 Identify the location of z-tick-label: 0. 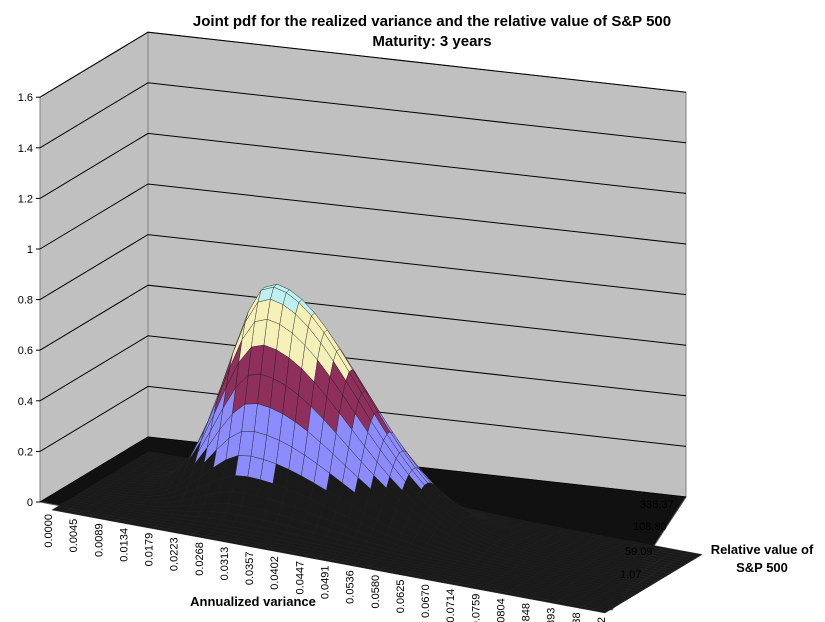
(30, 503).